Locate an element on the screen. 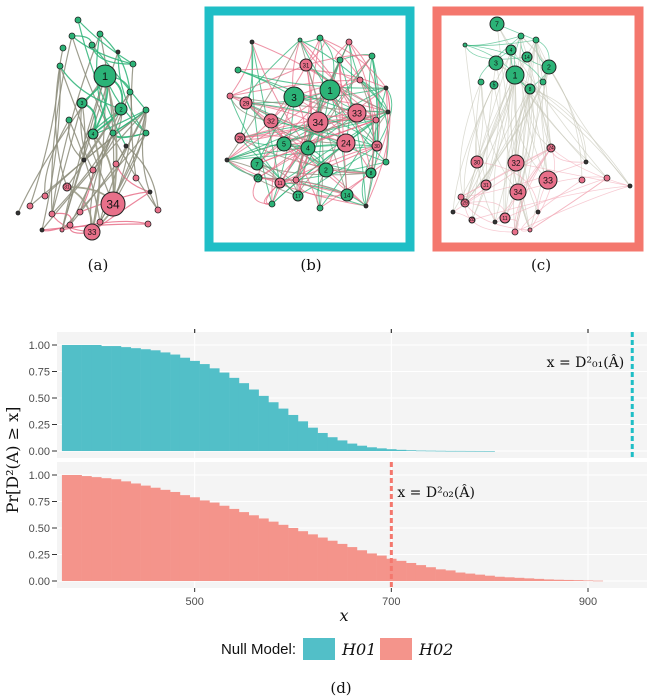 This screenshot has height=700, width=658. node-label: 17 is located at coordinates (298, 197).